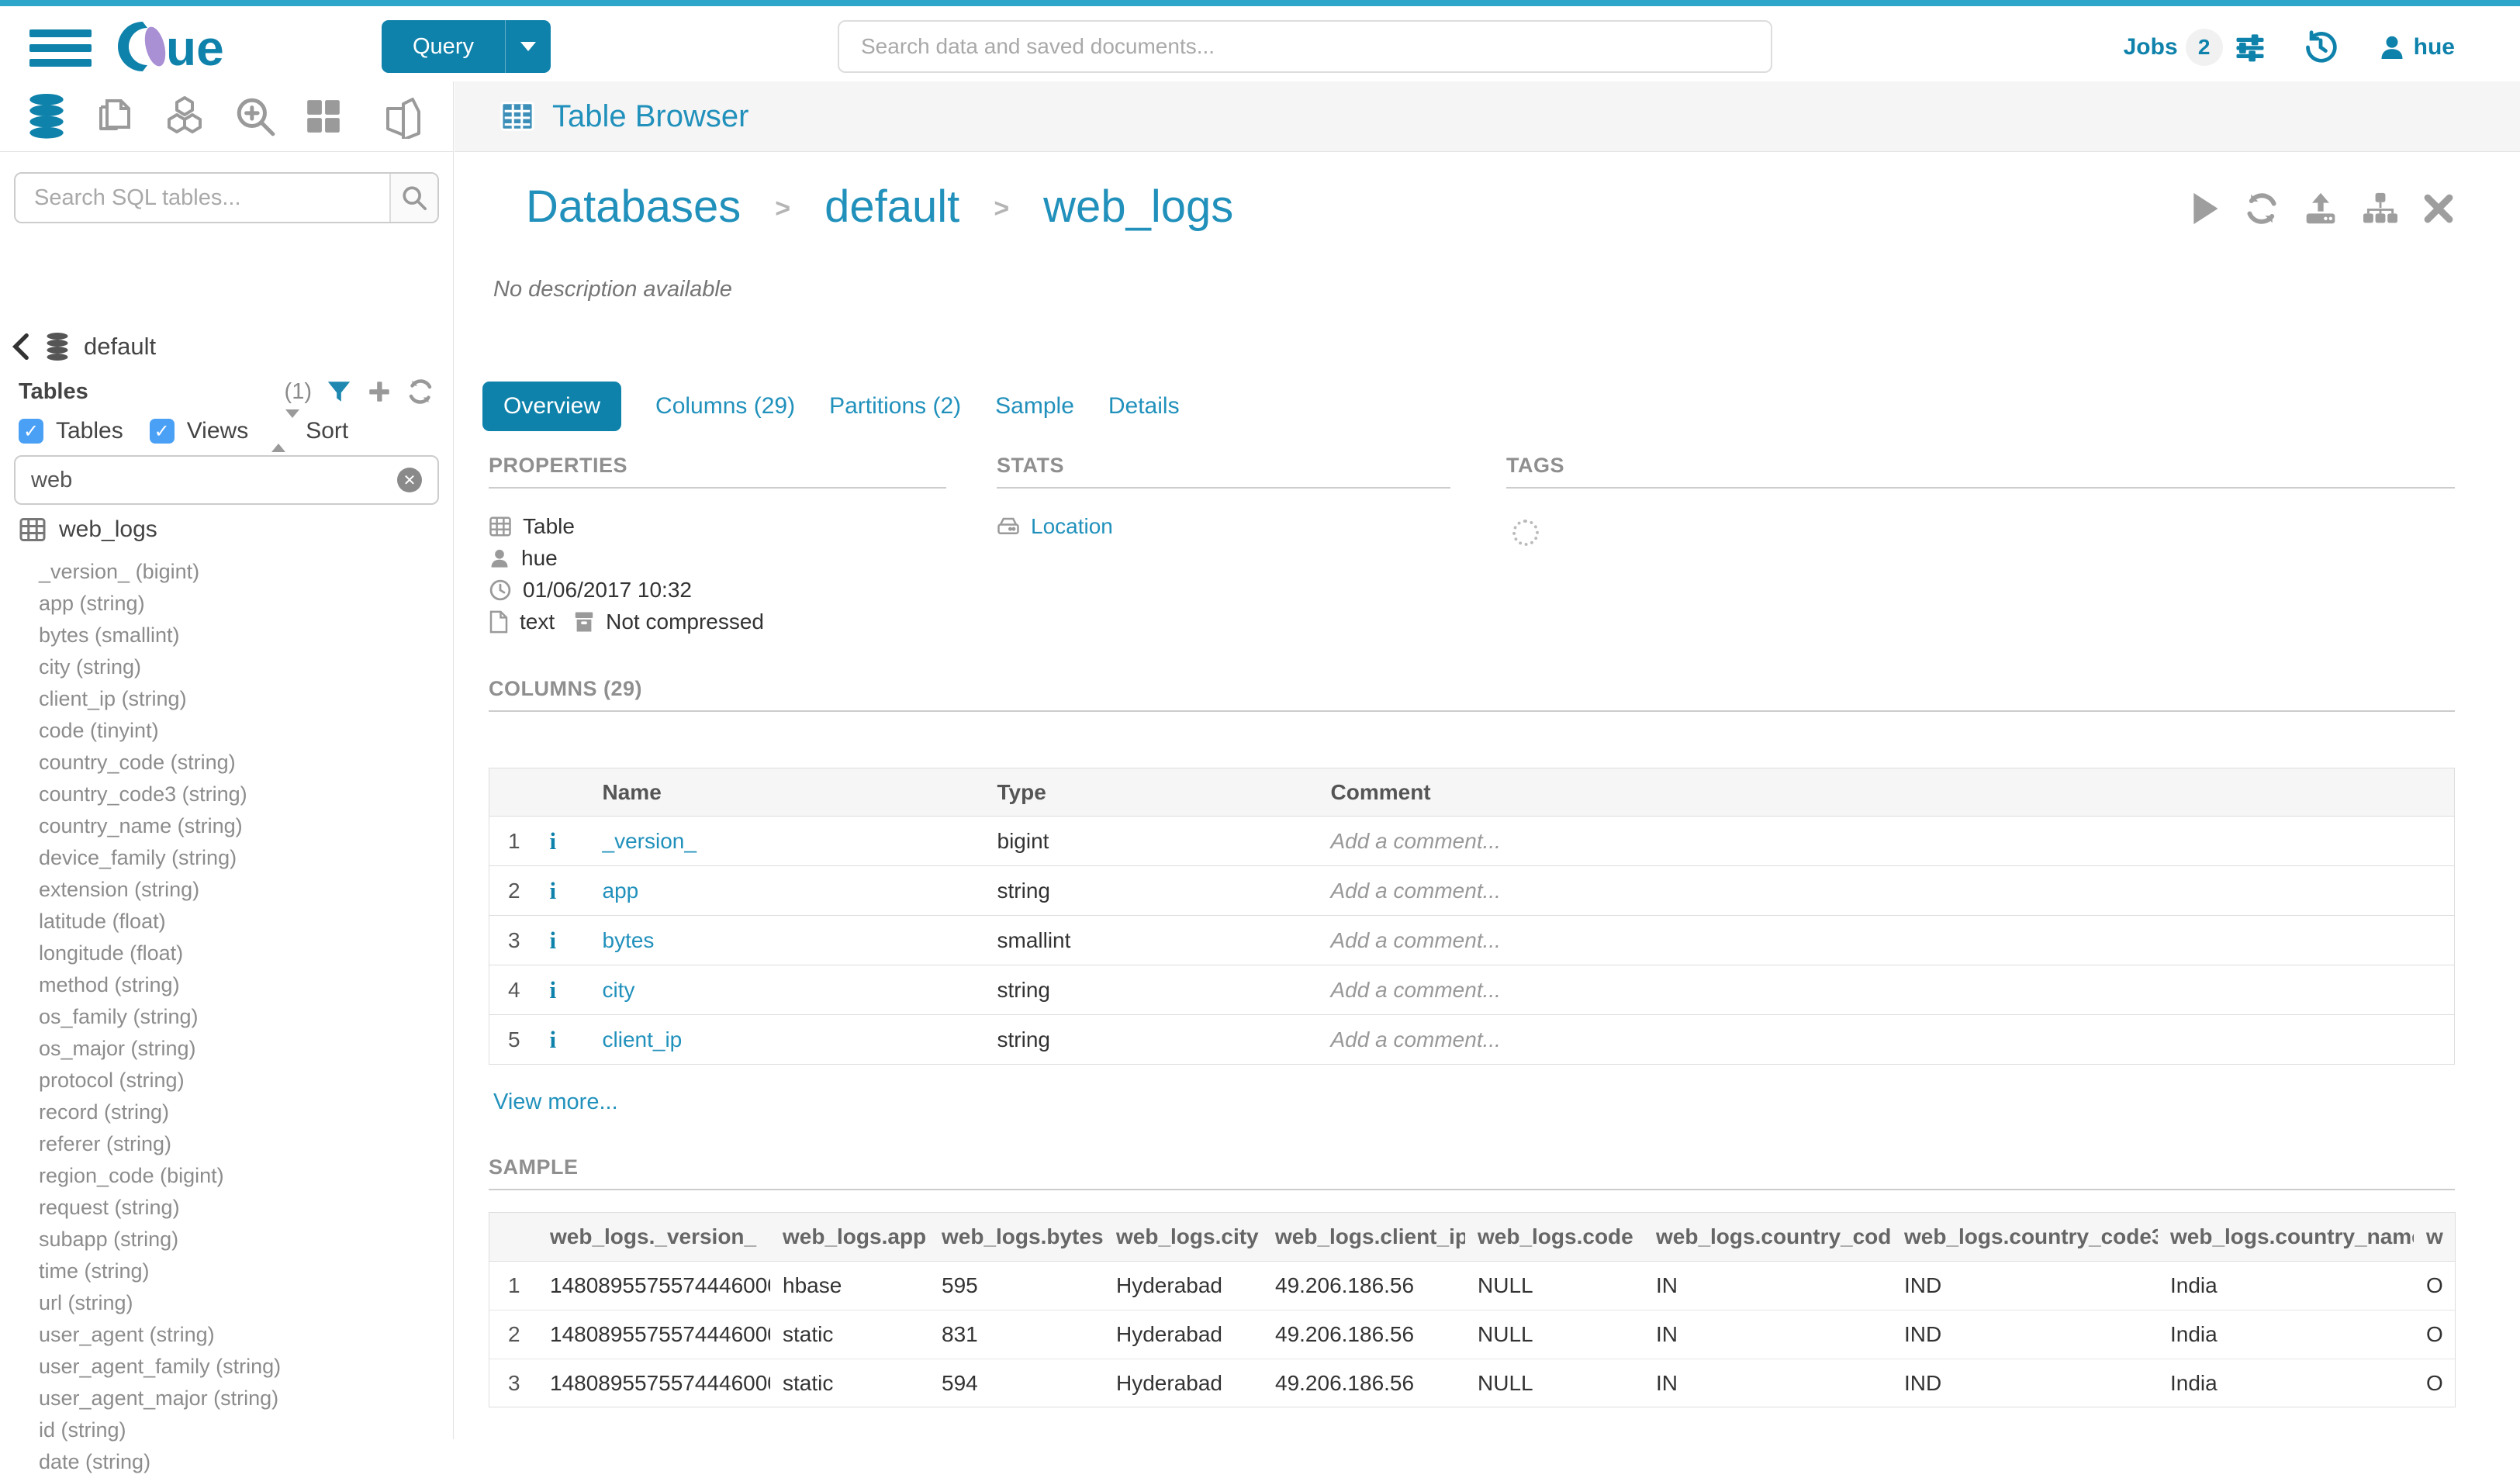 Image resolution: width=2520 pixels, height=1478 pixels. Describe the element at coordinates (243, 1303) in the screenshot. I see `column-tree-item: url (string)` at that location.